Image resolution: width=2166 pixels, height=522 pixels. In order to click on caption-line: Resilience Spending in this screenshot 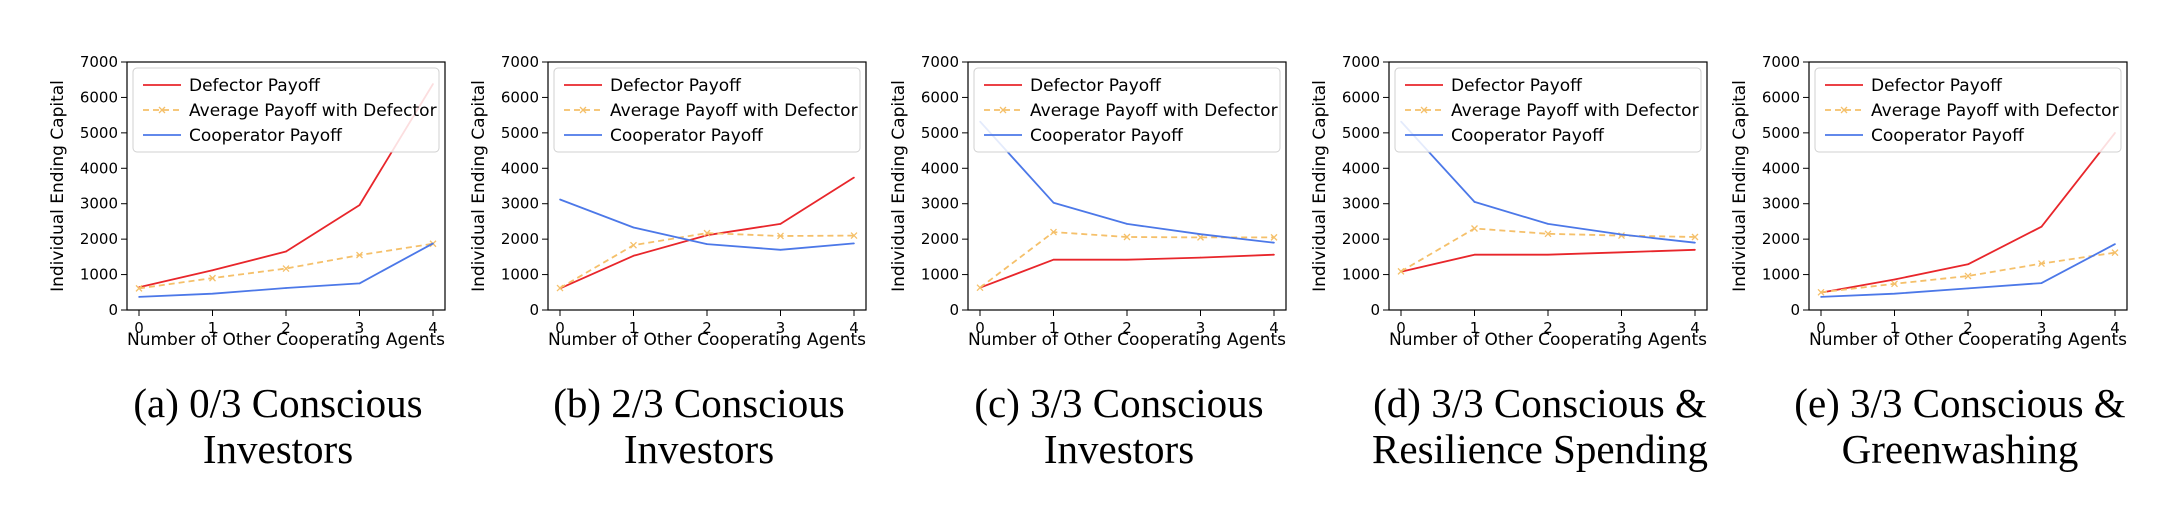, I will do `click(1540, 449)`.